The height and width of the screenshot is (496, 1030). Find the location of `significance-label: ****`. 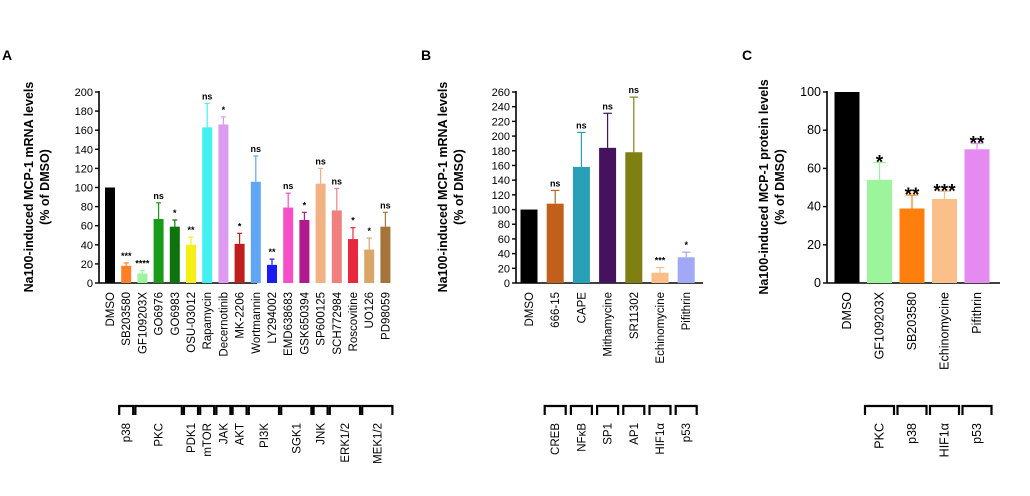

significance-label: **** is located at coordinates (142, 264).